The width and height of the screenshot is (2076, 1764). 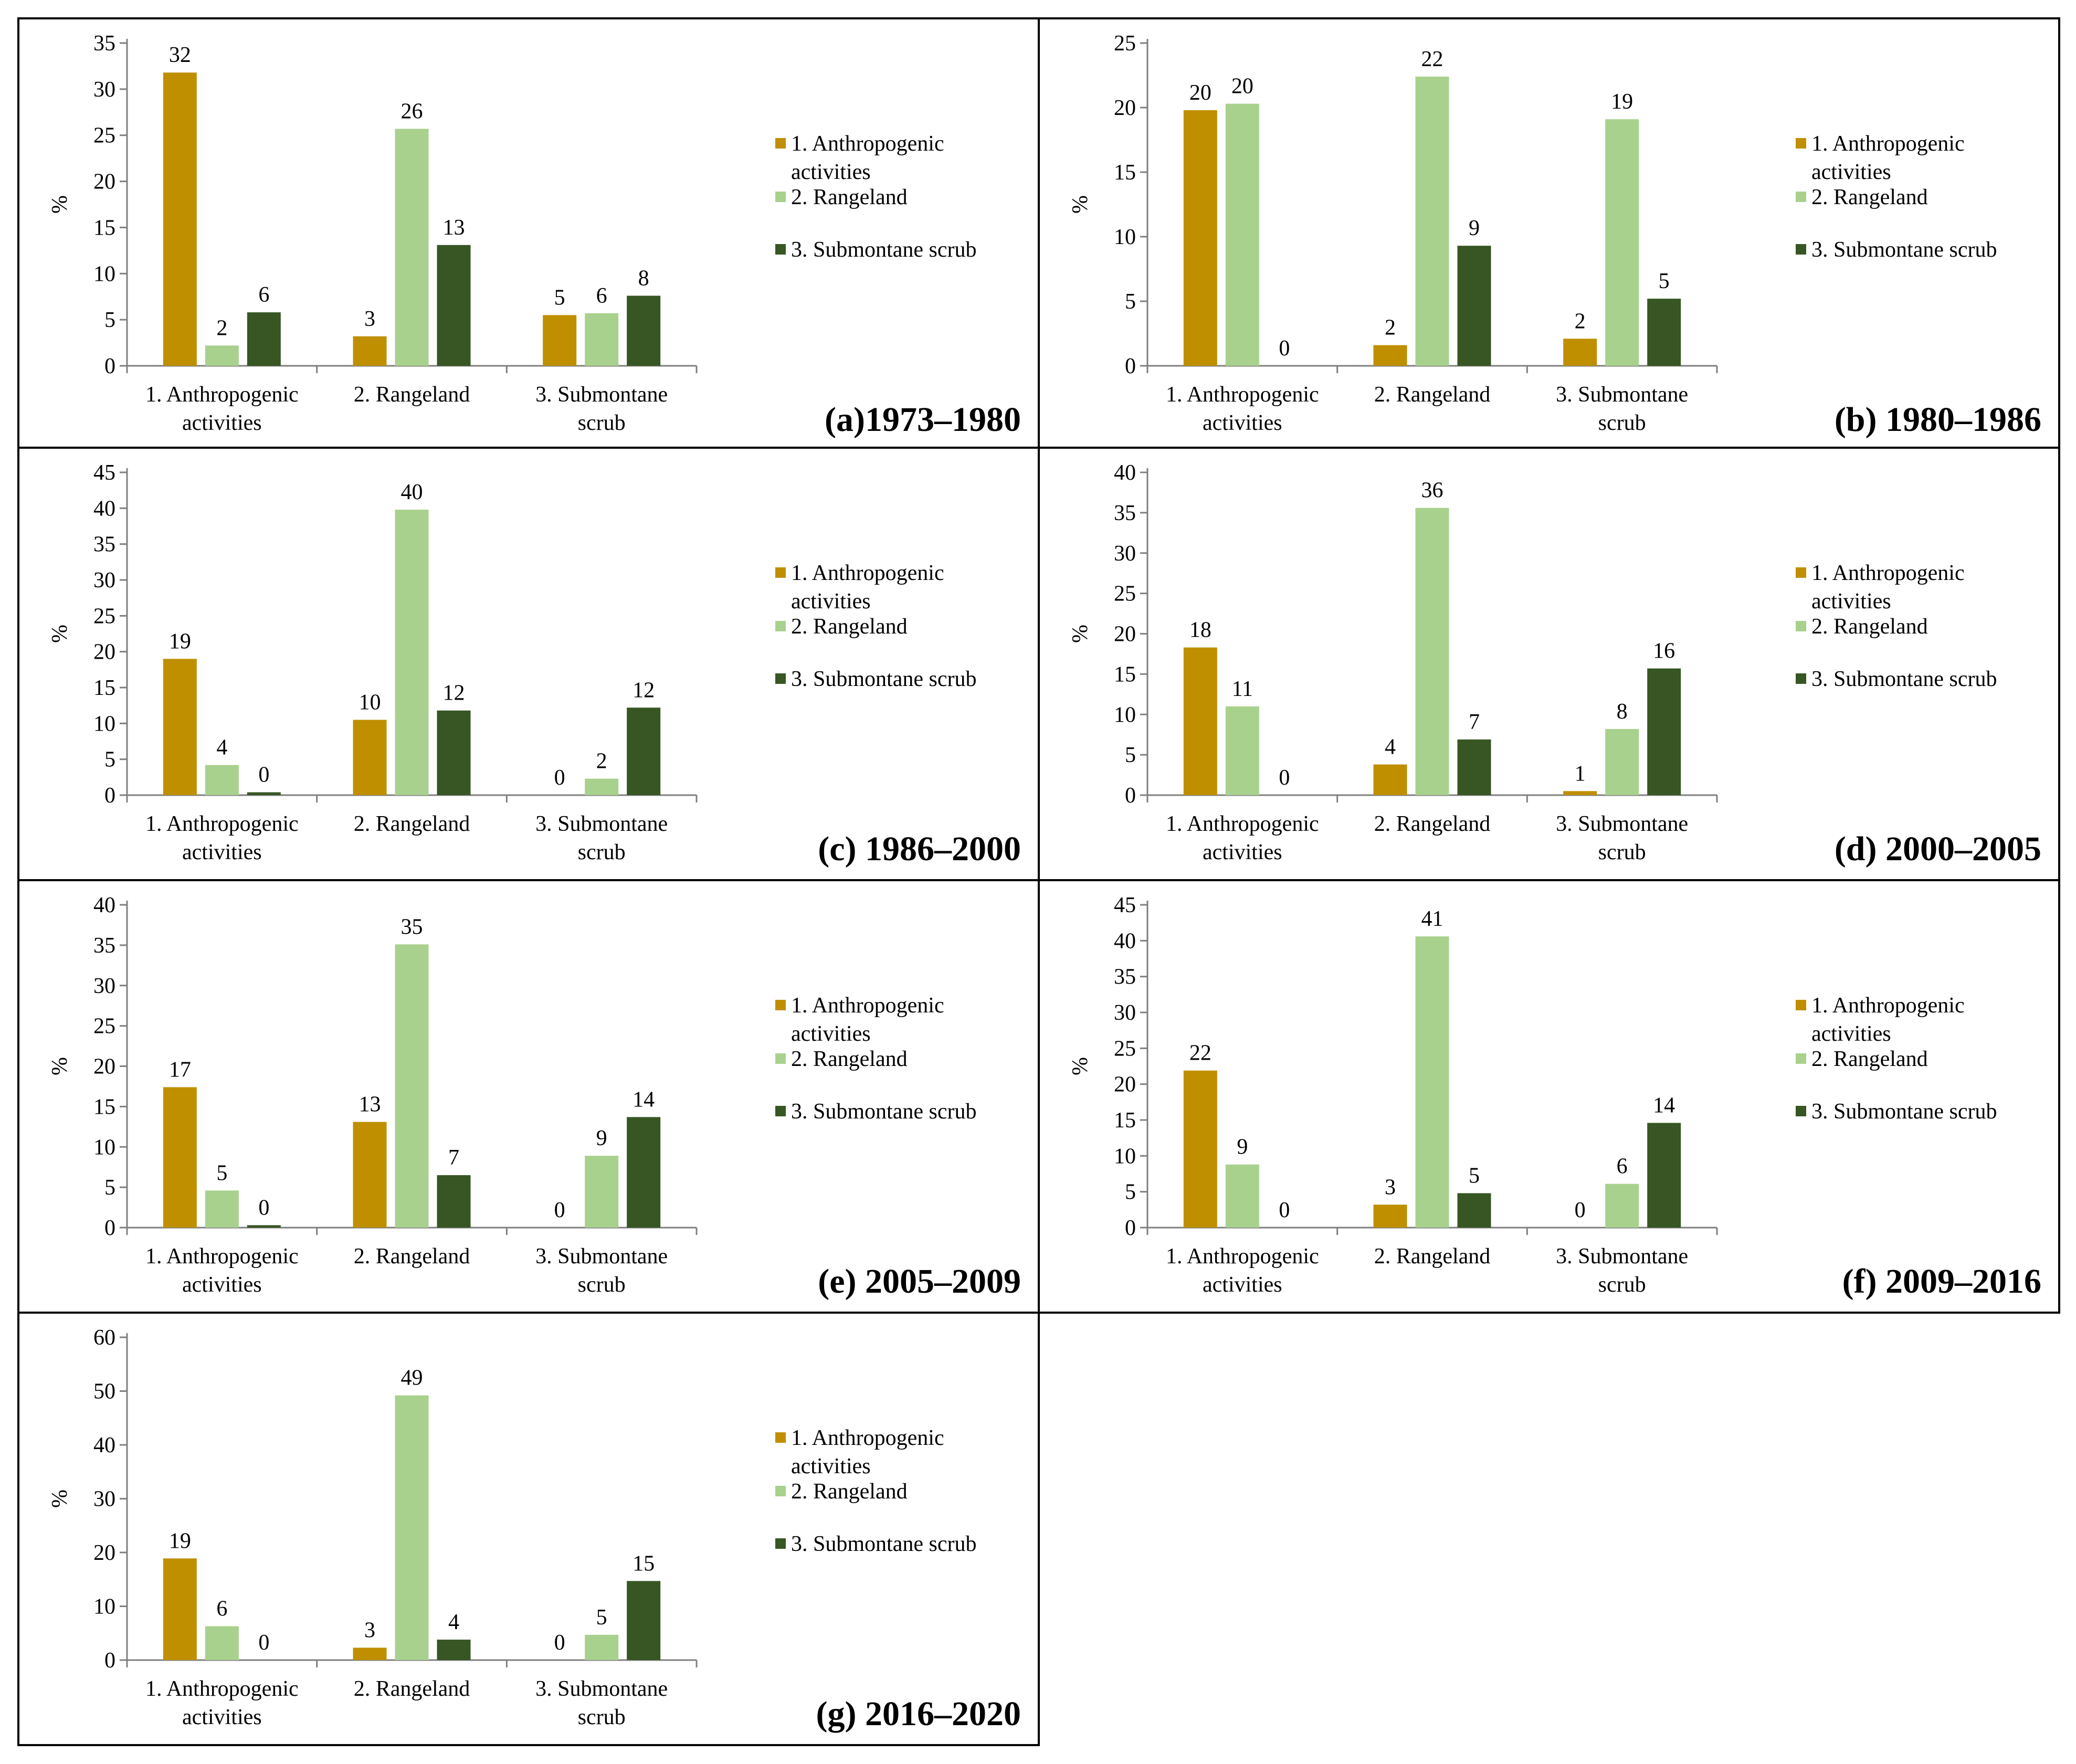 What do you see at coordinates (1432, 919) in the screenshot?
I see `data-label: 41` at bounding box center [1432, 919].